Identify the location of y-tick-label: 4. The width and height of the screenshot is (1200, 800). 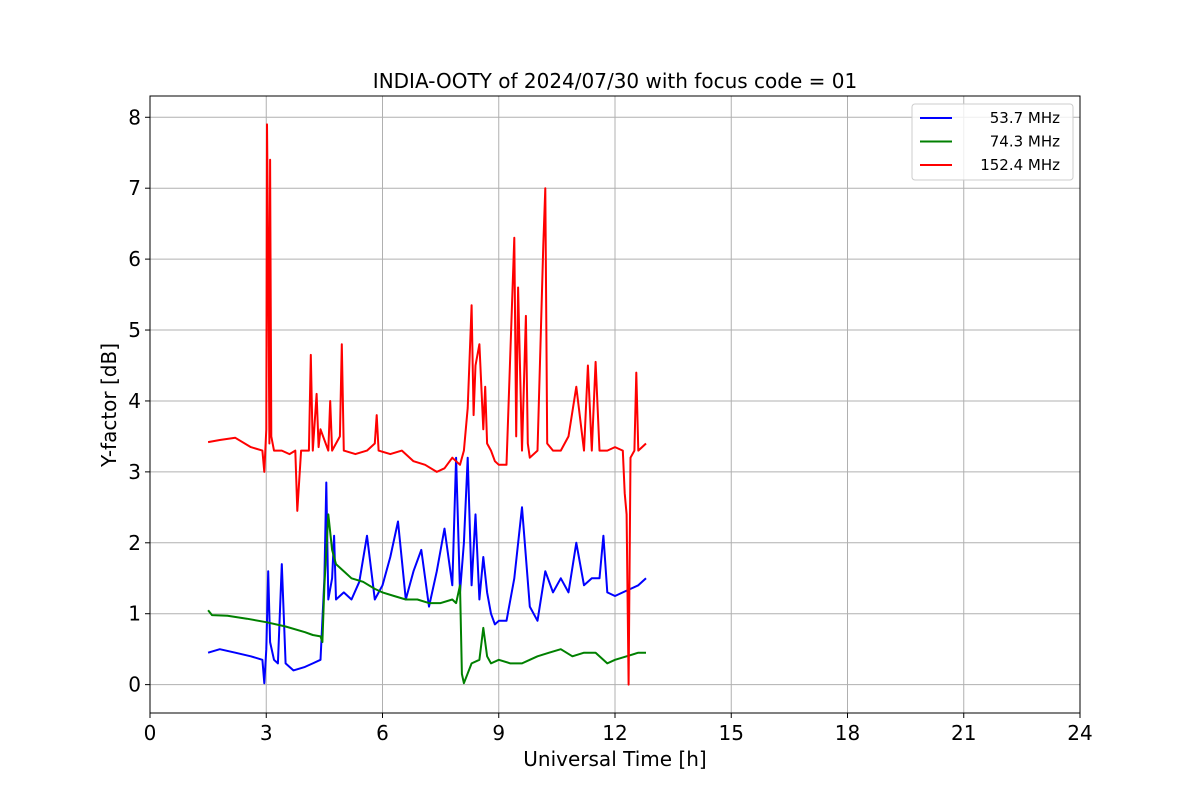
(134, 401).